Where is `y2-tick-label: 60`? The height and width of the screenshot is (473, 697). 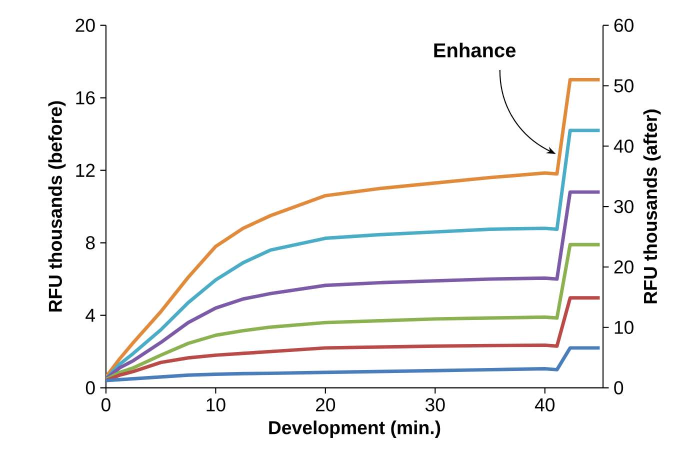 y2-tick-label: 60 is located at coordinates (624, 25).